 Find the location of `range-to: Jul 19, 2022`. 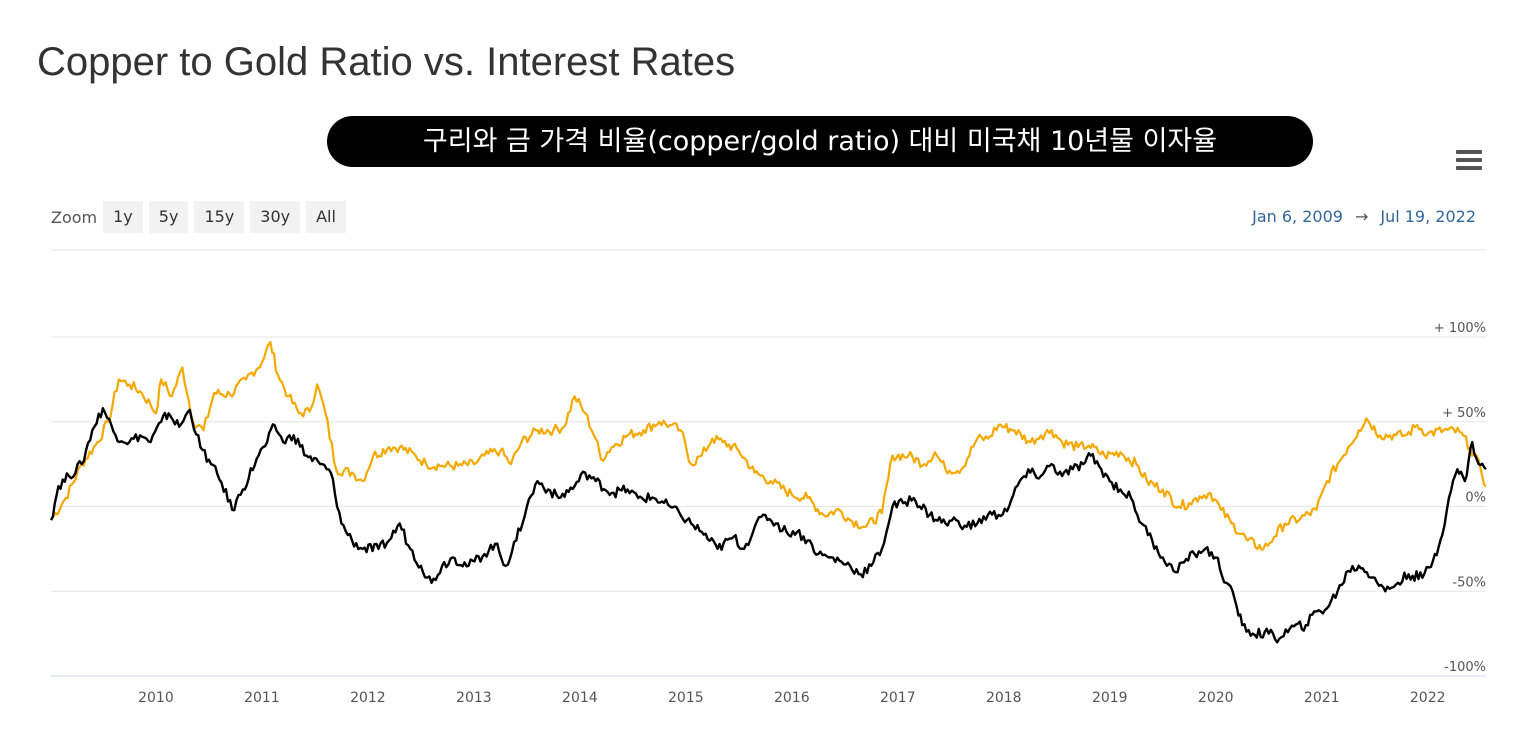

range-to: Jul 19, 2022 is located at coordinates (1428, 216).